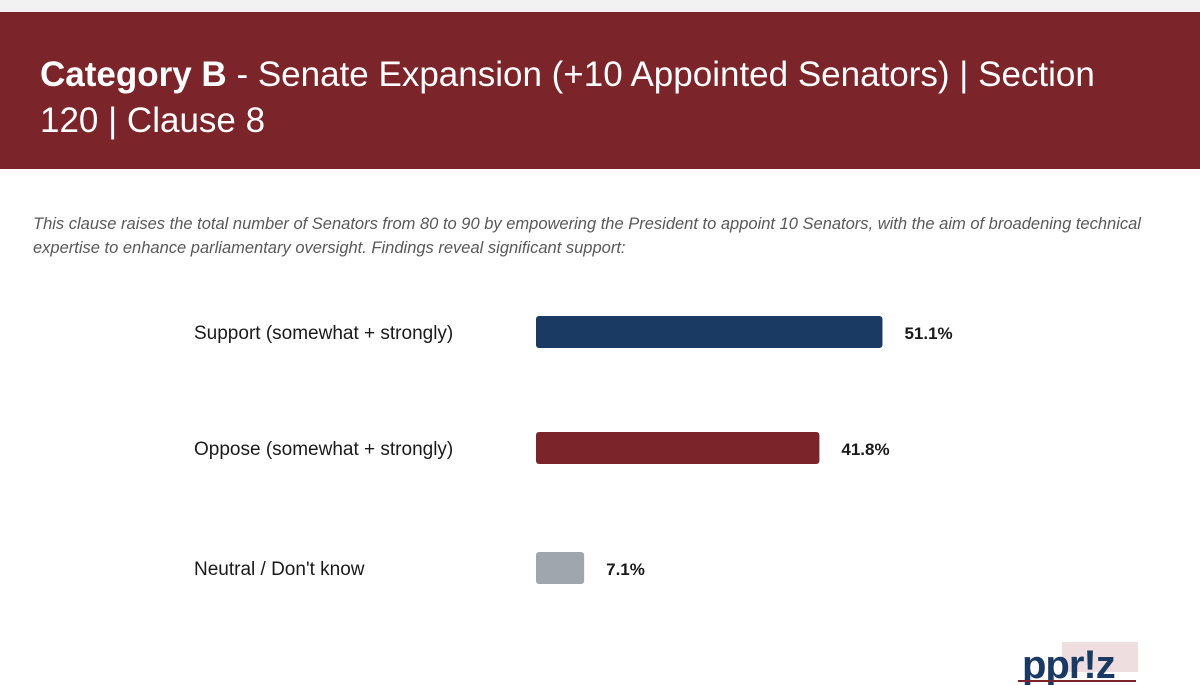  I want to click on category-label: Oppose (somewhat + strongly), so click(323, 449).